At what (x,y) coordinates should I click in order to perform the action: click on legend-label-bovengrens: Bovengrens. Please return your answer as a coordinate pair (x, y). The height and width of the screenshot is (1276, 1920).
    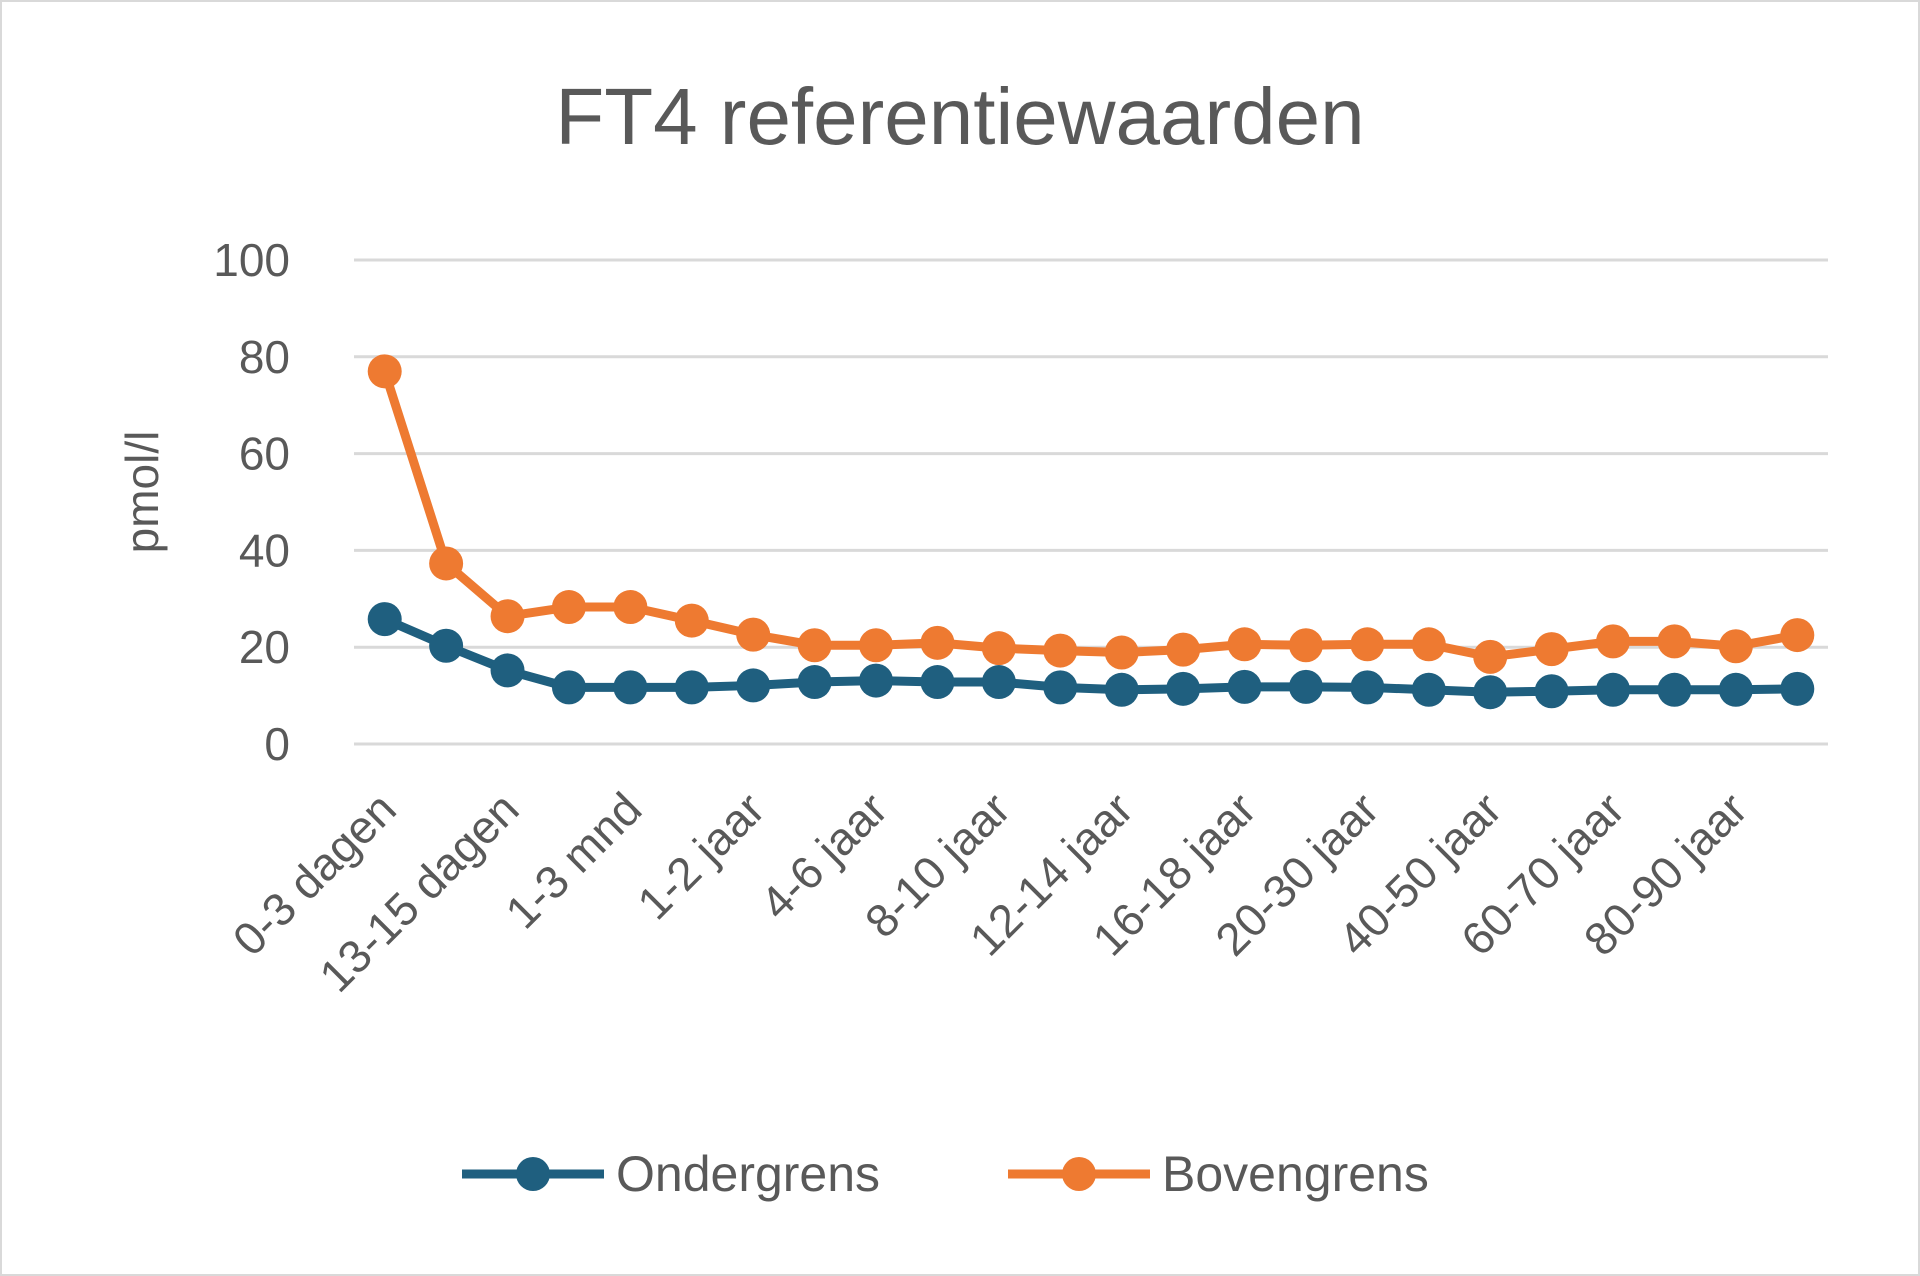
    Looking at the image, I should click on (1295, 1174).